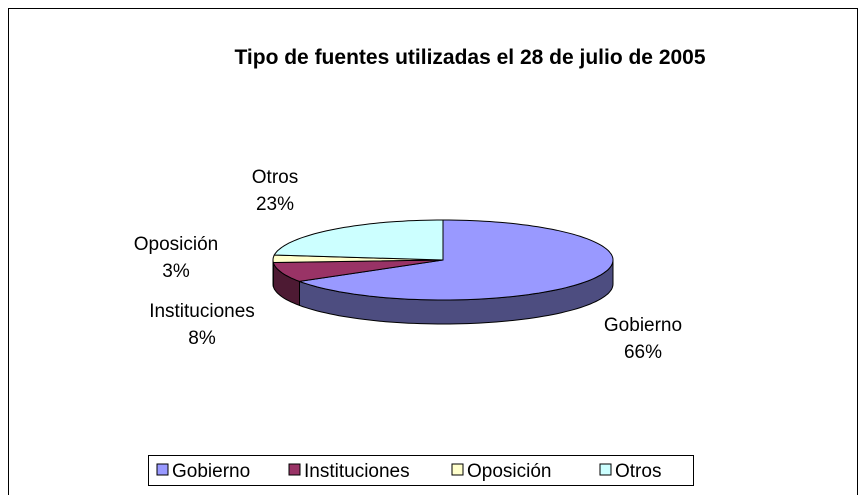  Describe the element at coordinates (211, 471) in the screenshot. I see `legend-label: Gobierno` at that location.